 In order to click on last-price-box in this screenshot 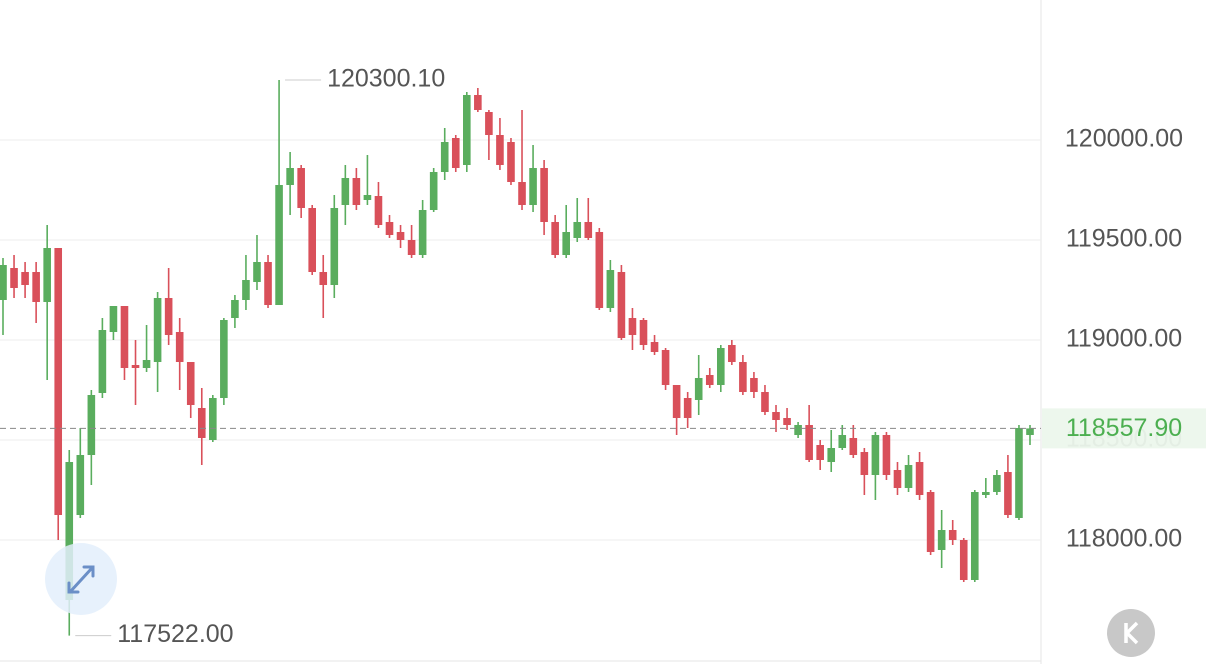, I will do `click(1124, 428)`.